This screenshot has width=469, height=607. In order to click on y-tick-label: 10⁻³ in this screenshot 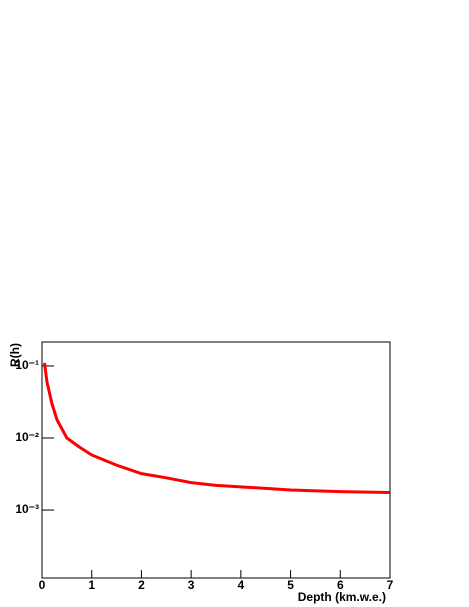, I will do `click(27, 509)`.